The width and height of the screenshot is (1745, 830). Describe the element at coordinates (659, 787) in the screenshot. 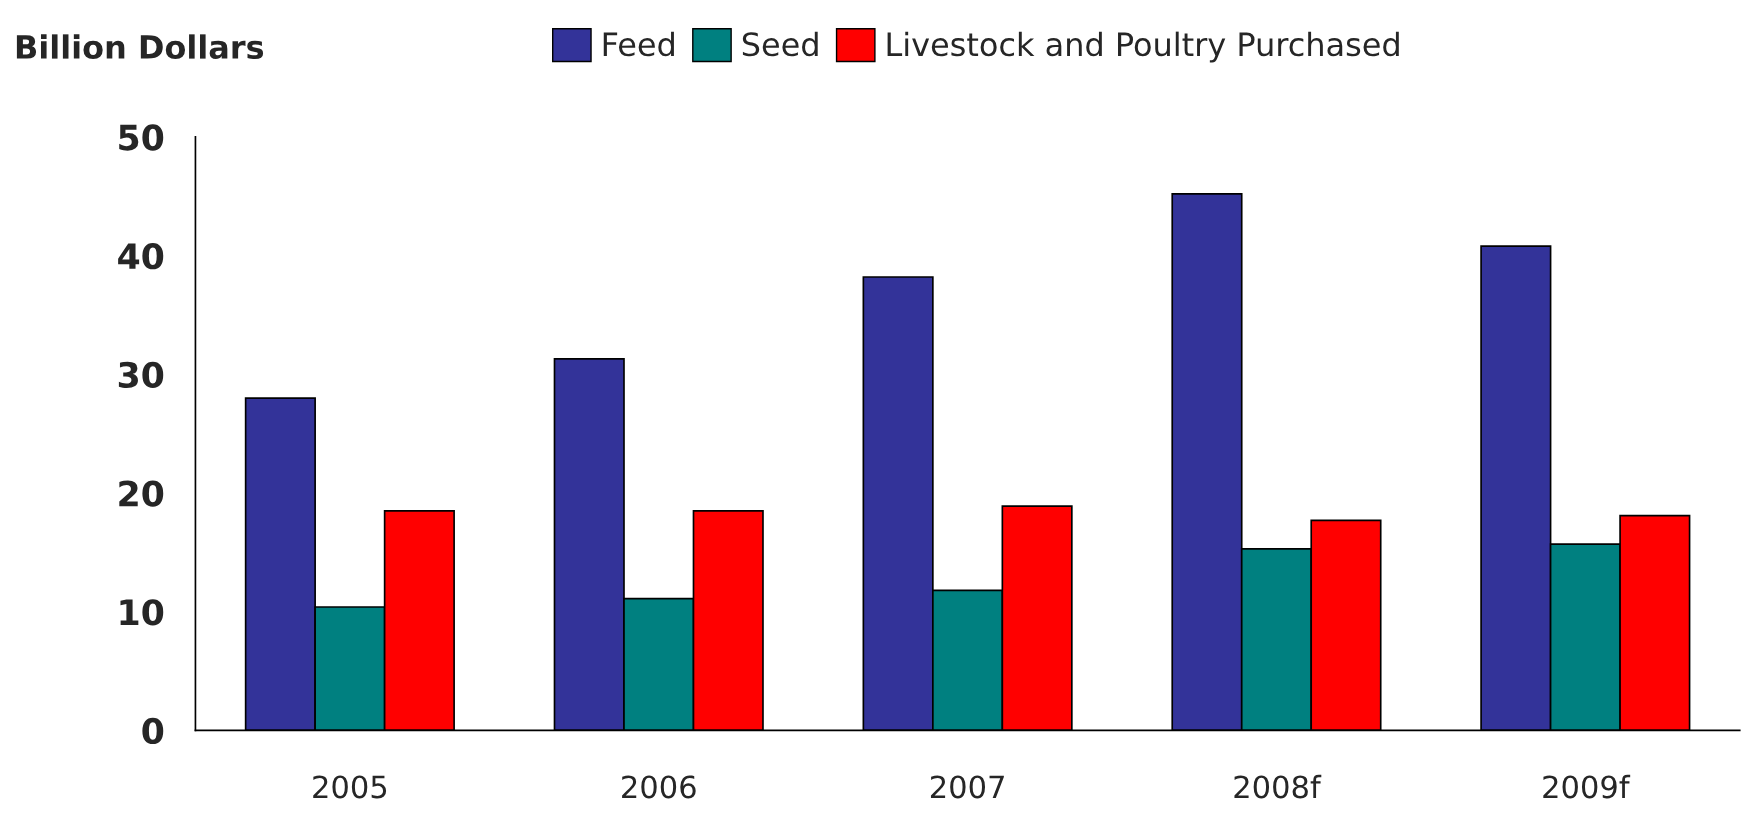

I see `x-tick-label: 2006` at that location.